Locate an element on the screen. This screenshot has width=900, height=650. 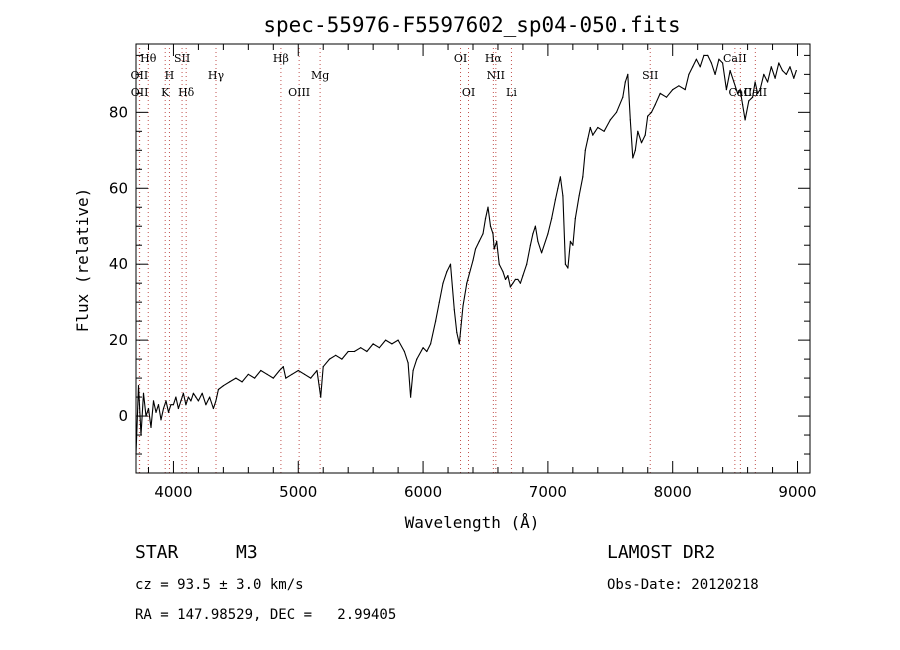
object-subclass: M3 is located at coordinates (247, 552).